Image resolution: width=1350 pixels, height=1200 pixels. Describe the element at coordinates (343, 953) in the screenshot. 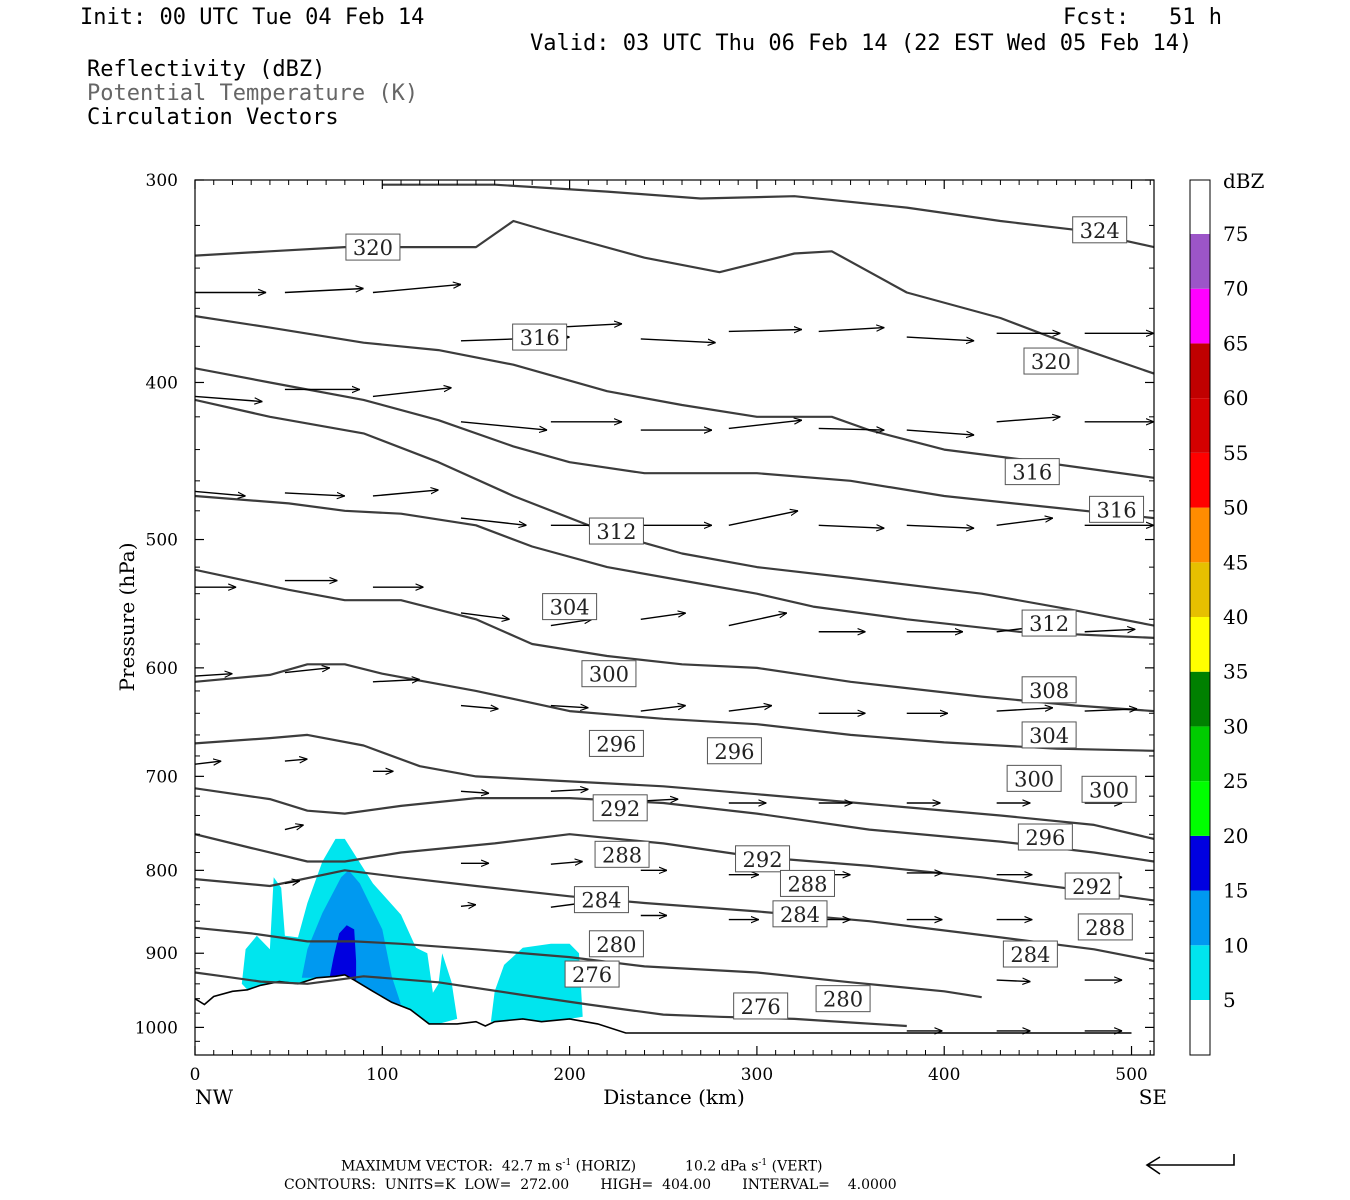

I see `reflectivity-15-dbz` at that location.